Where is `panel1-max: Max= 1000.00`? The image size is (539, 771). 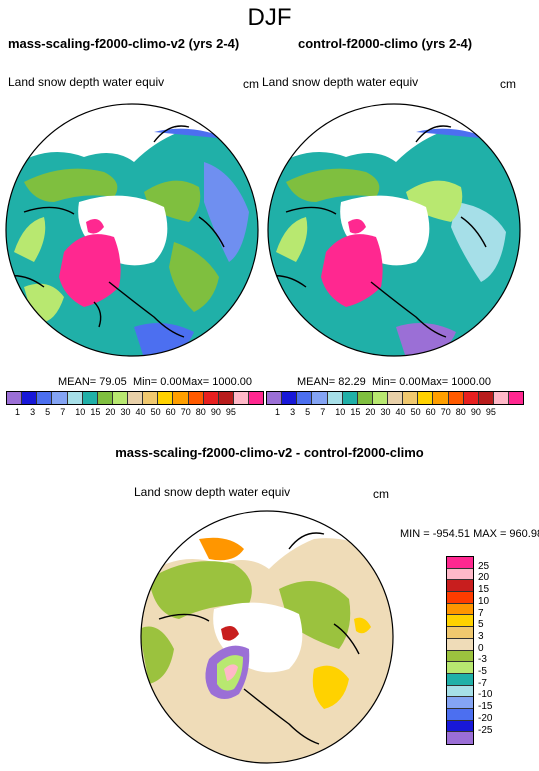 panel1-max: Max= 1000.00 is located at coordinates (217, 382).